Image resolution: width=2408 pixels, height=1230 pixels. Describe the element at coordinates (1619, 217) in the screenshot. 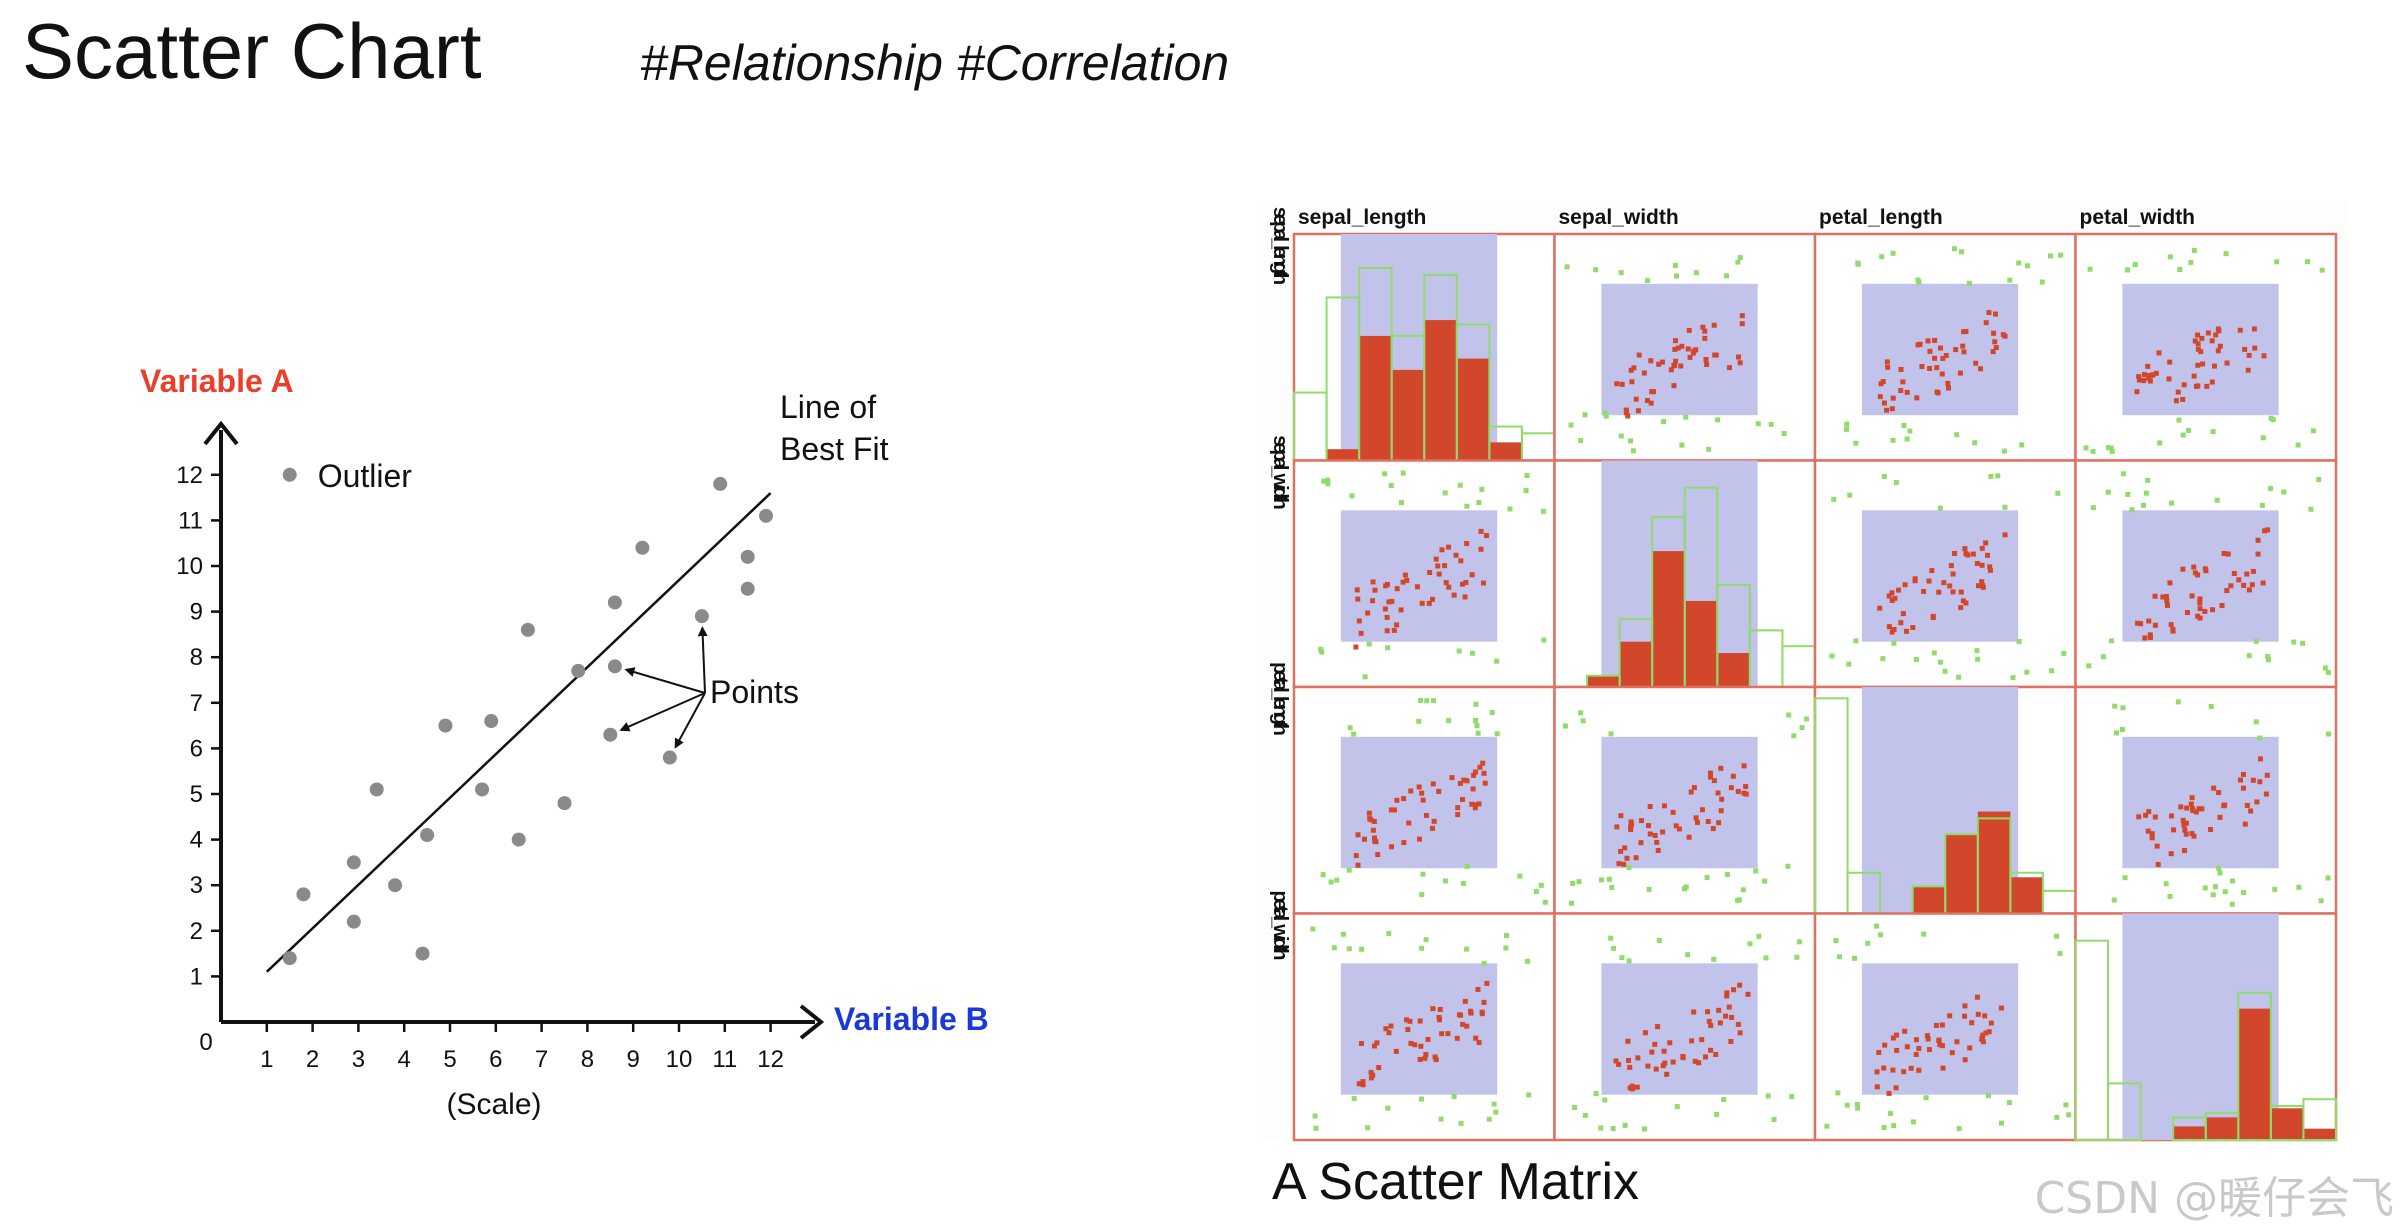

I see `matrix-column-header: sepal_width` at that location.